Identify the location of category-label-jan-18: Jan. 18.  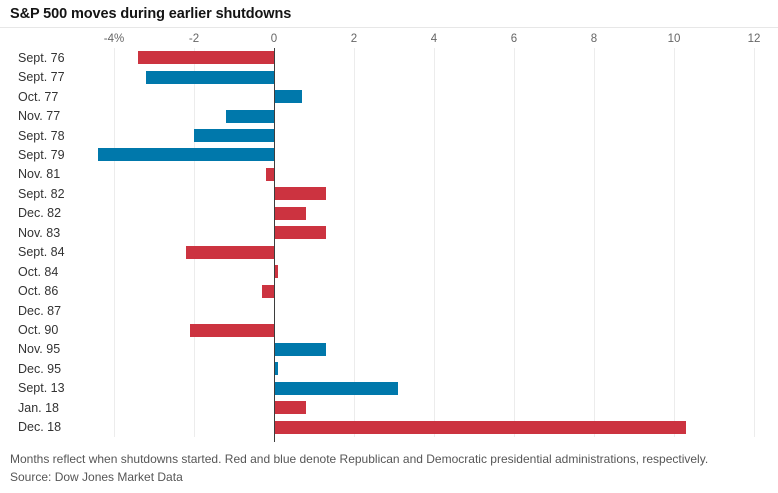
(39, 407).